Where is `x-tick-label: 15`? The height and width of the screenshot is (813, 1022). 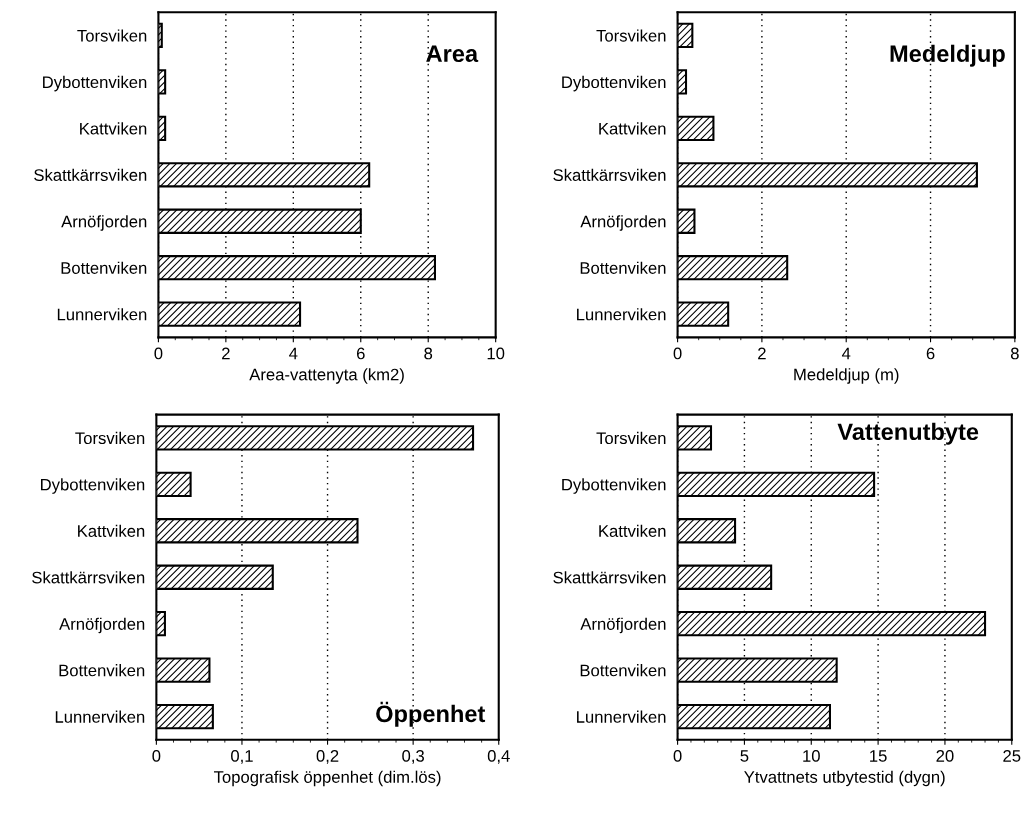 x-tick-label: 15 is located at coordinates (878, 756).